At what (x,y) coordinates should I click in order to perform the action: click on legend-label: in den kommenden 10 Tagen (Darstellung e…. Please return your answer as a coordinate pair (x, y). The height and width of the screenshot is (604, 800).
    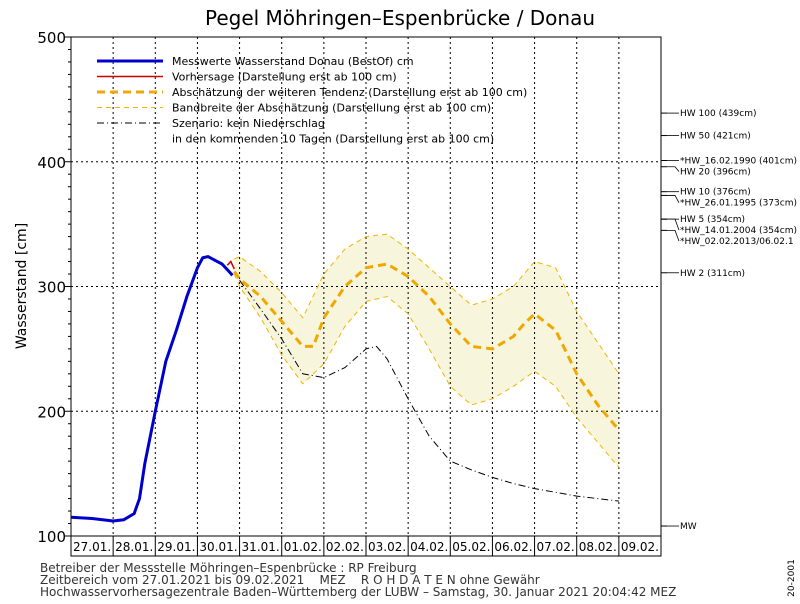
    Looking at the image, I should click on (333, 139).